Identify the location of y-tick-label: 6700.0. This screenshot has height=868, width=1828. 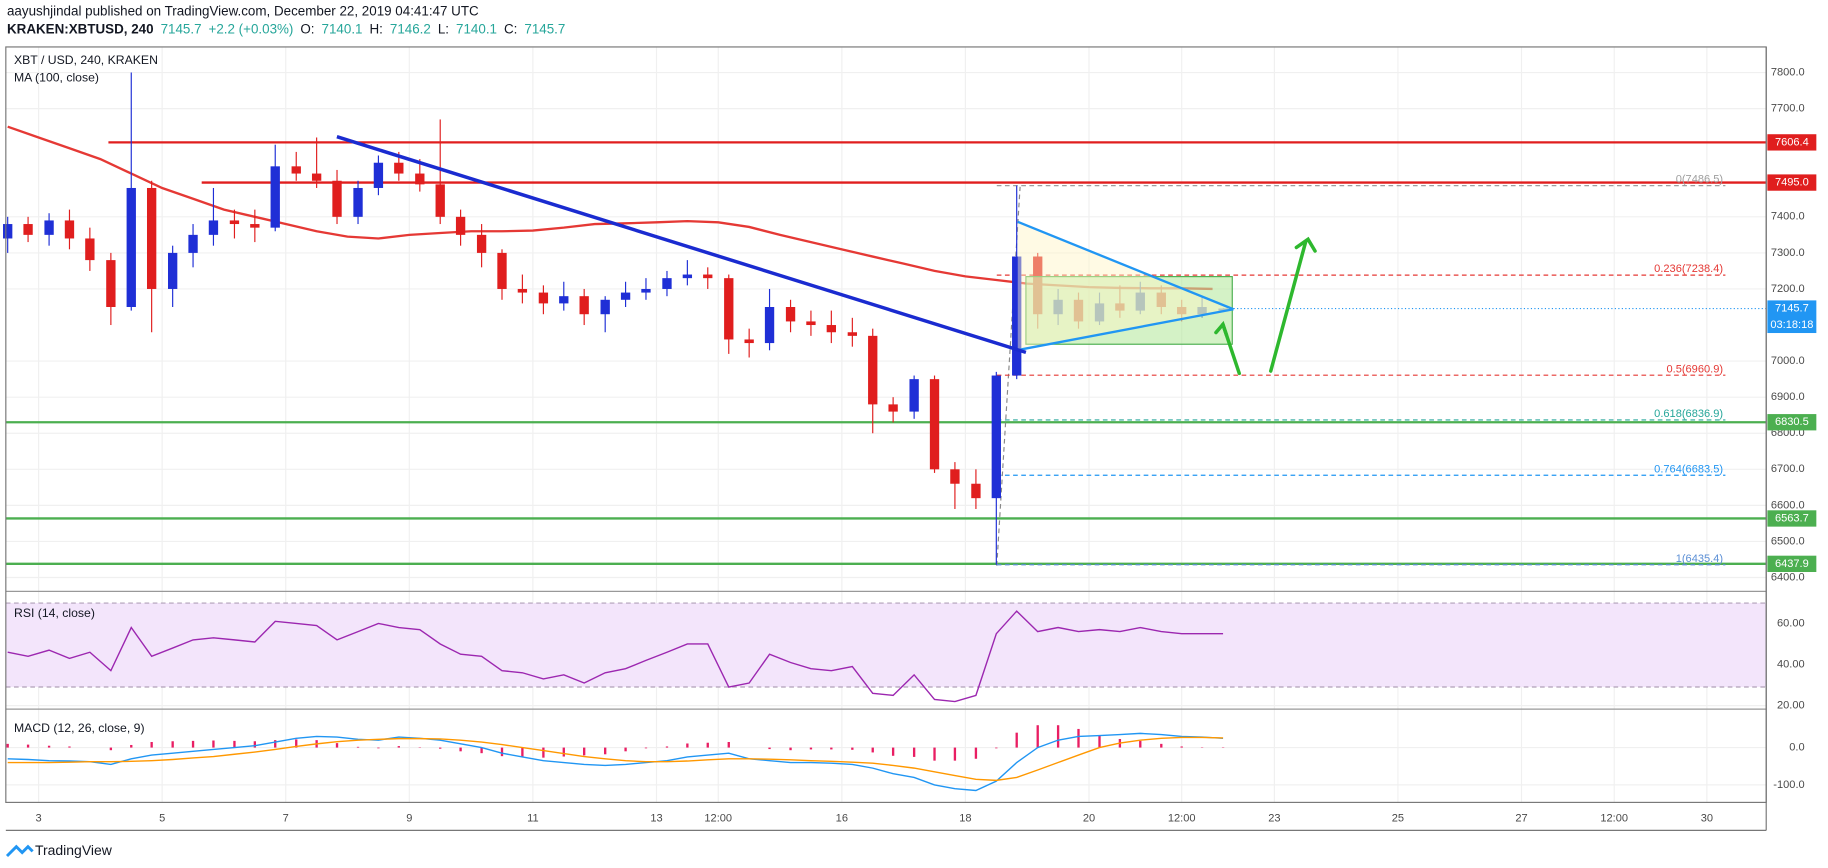
(1788, 469).